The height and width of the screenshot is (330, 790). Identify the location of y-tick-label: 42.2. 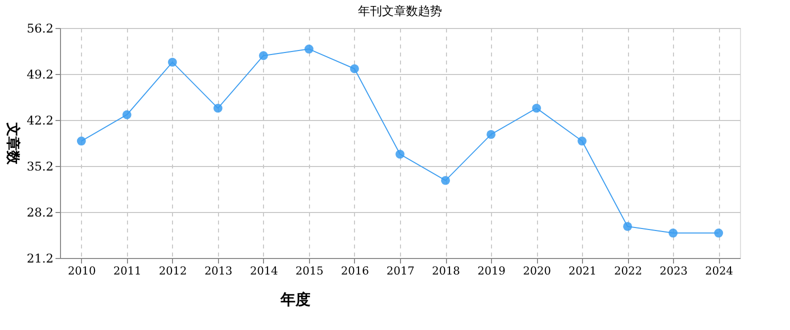
(40, 121).